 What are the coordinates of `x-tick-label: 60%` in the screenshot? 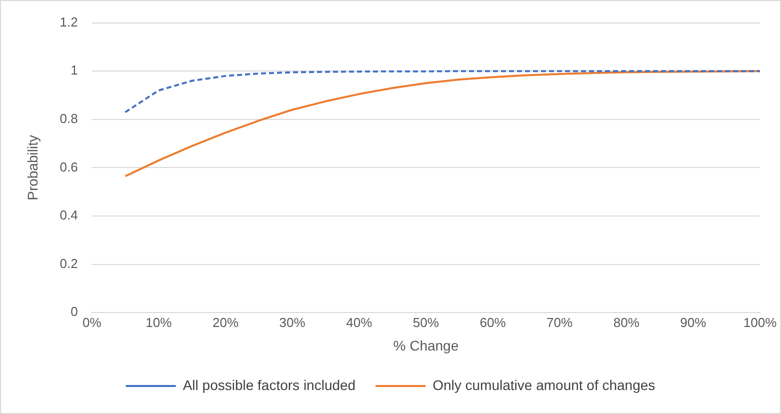 It's located at (493, 322).